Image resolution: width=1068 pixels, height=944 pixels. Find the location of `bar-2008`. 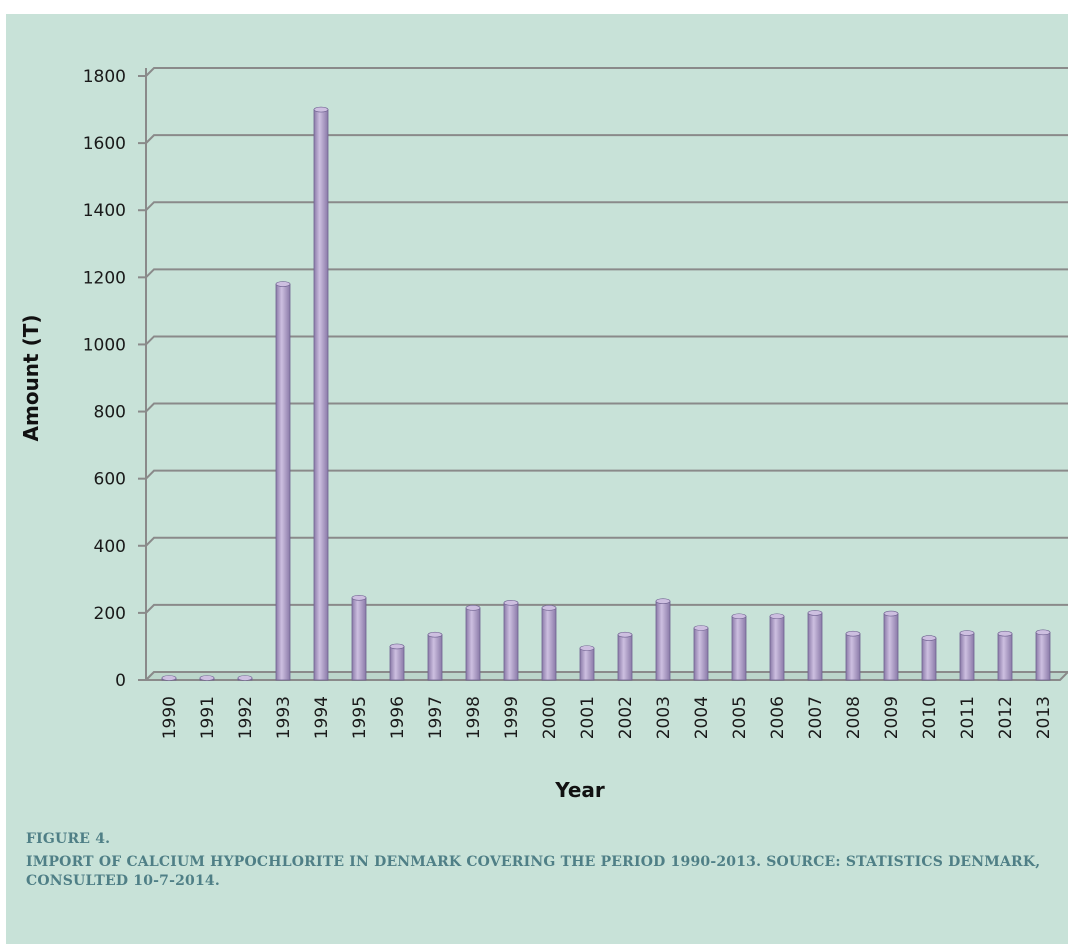

bar-2008 is located at coordinates (853, 657).